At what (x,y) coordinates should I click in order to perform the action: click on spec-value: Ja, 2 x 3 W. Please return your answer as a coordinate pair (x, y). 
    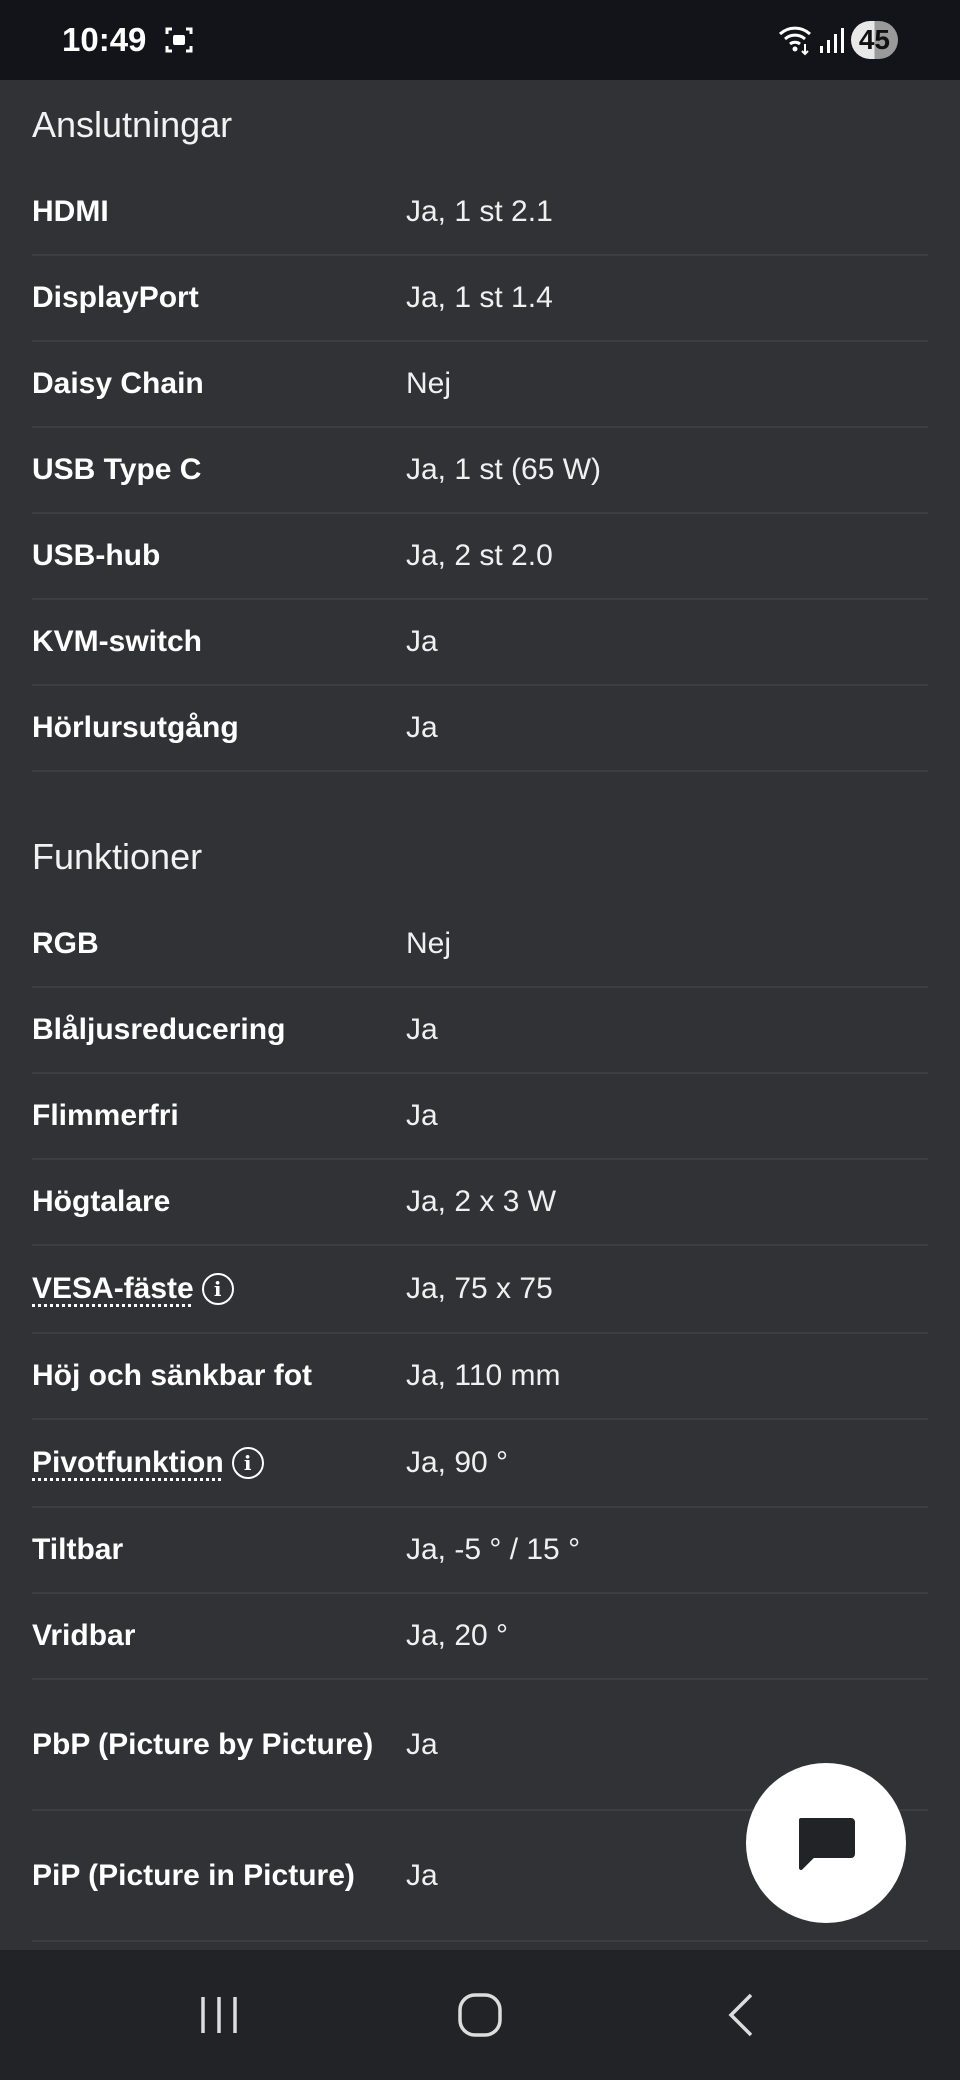
    Looking at the image, I should click on (481, 1201).